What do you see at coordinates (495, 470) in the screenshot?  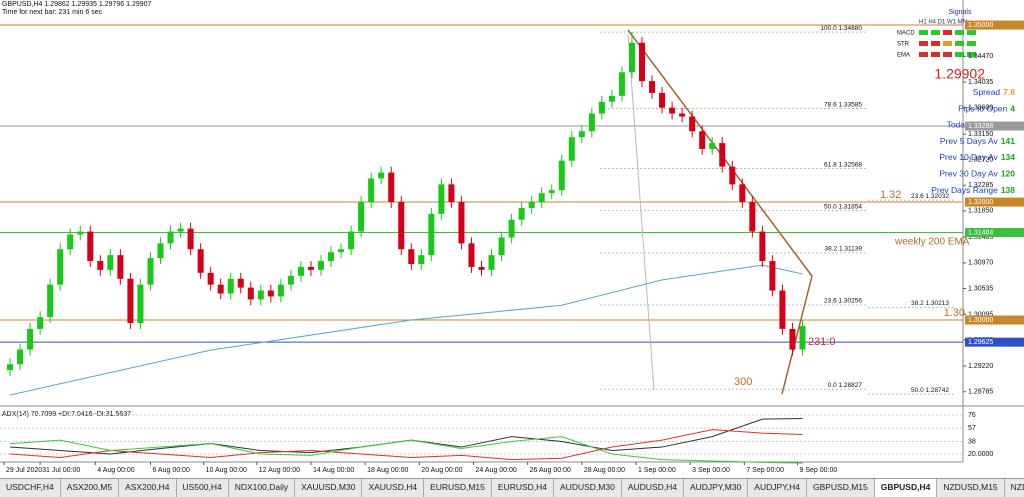 I see `x-tick-label: 24 Aug 00:00` at bounding box center [495, 470].